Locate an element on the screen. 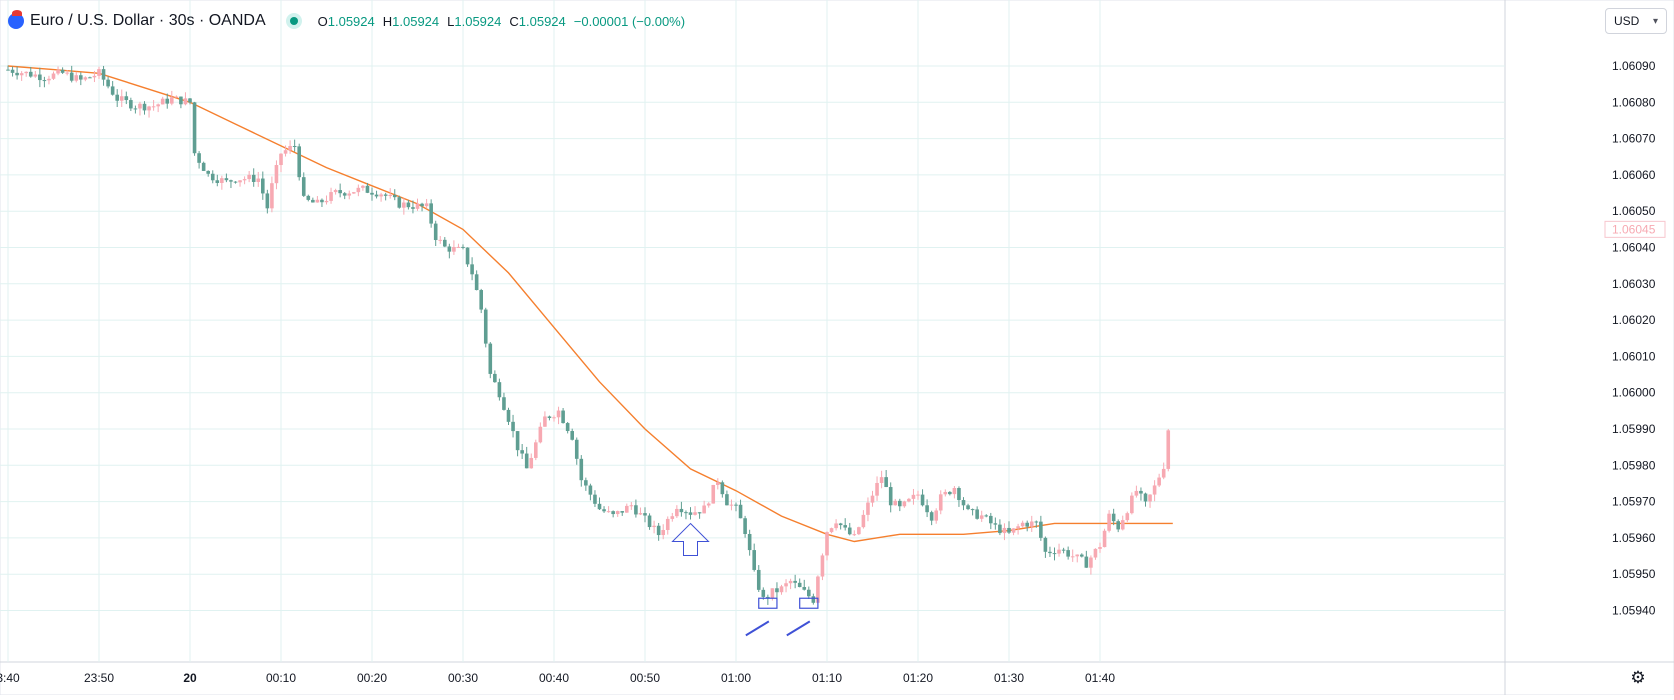 This screenshot has height=700, width=1674. price-change: −0.00001 (−0.00%) is located at coordinates (629, 21).